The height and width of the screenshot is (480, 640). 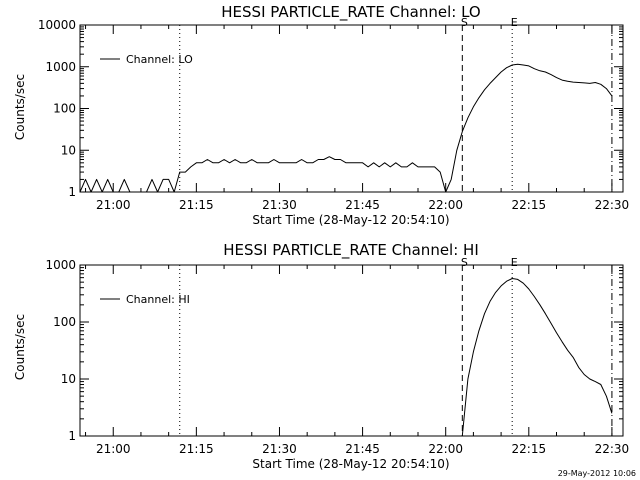 I want to click on lo-x-tick-label: 22:00, so click(x=445, y=205).